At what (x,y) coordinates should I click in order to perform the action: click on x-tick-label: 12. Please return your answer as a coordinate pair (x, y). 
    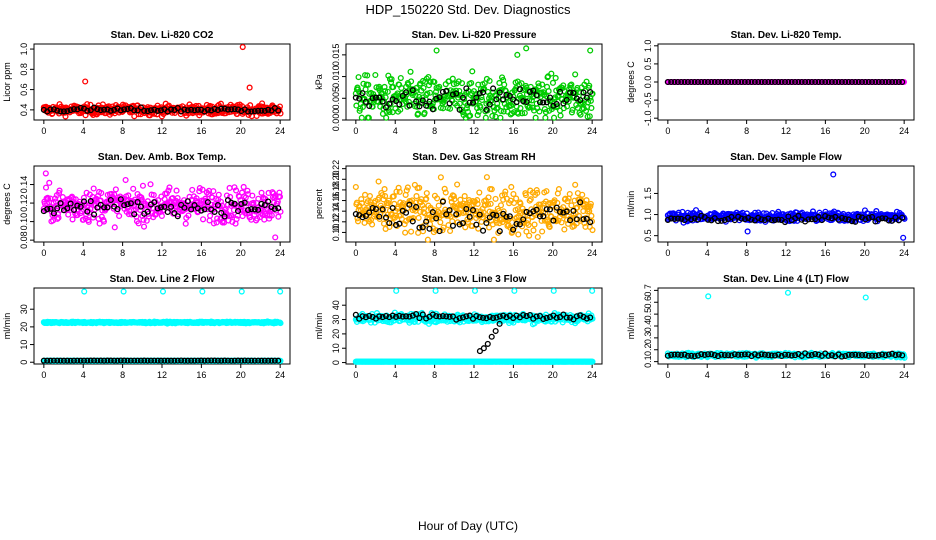
    Looking at the image, I should click on (162, 131).